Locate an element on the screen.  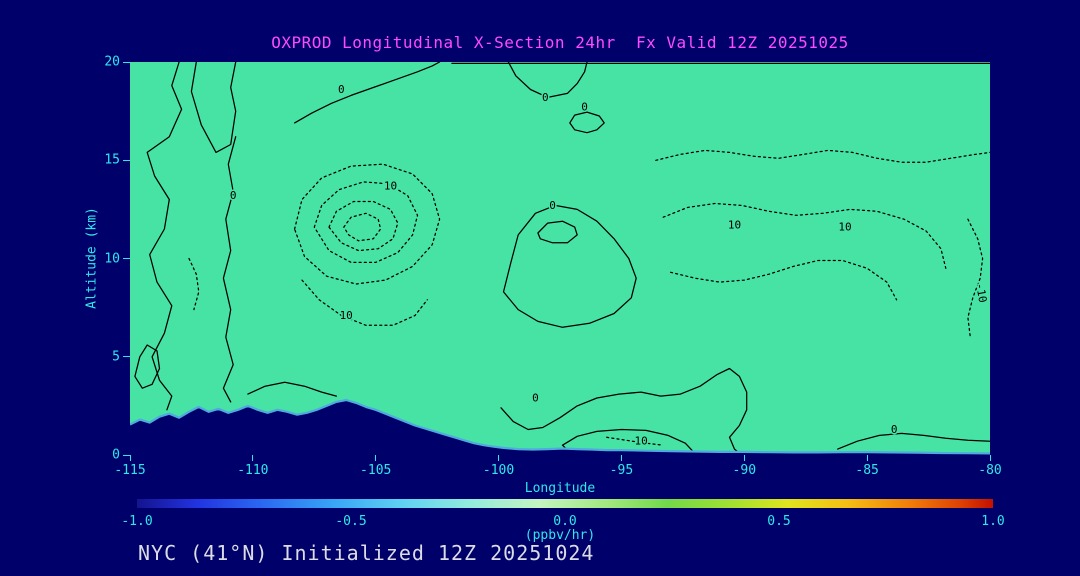
colorbar-tick-label: 1.0 is located at coordinates (993, 521).